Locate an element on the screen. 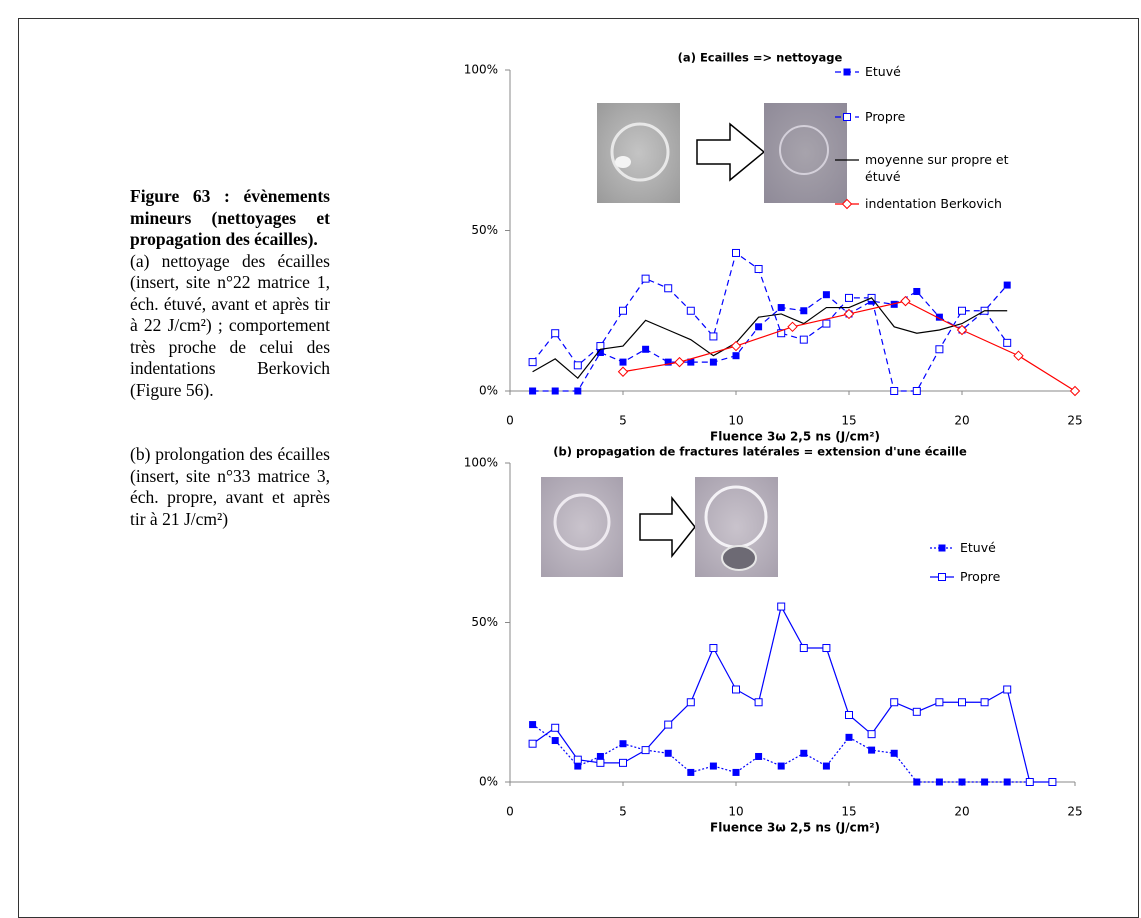 The height and width of the screenshot is (918, 1141). legend-label: moyenne sur propre et étuvé is located at coordinates (937, 168).